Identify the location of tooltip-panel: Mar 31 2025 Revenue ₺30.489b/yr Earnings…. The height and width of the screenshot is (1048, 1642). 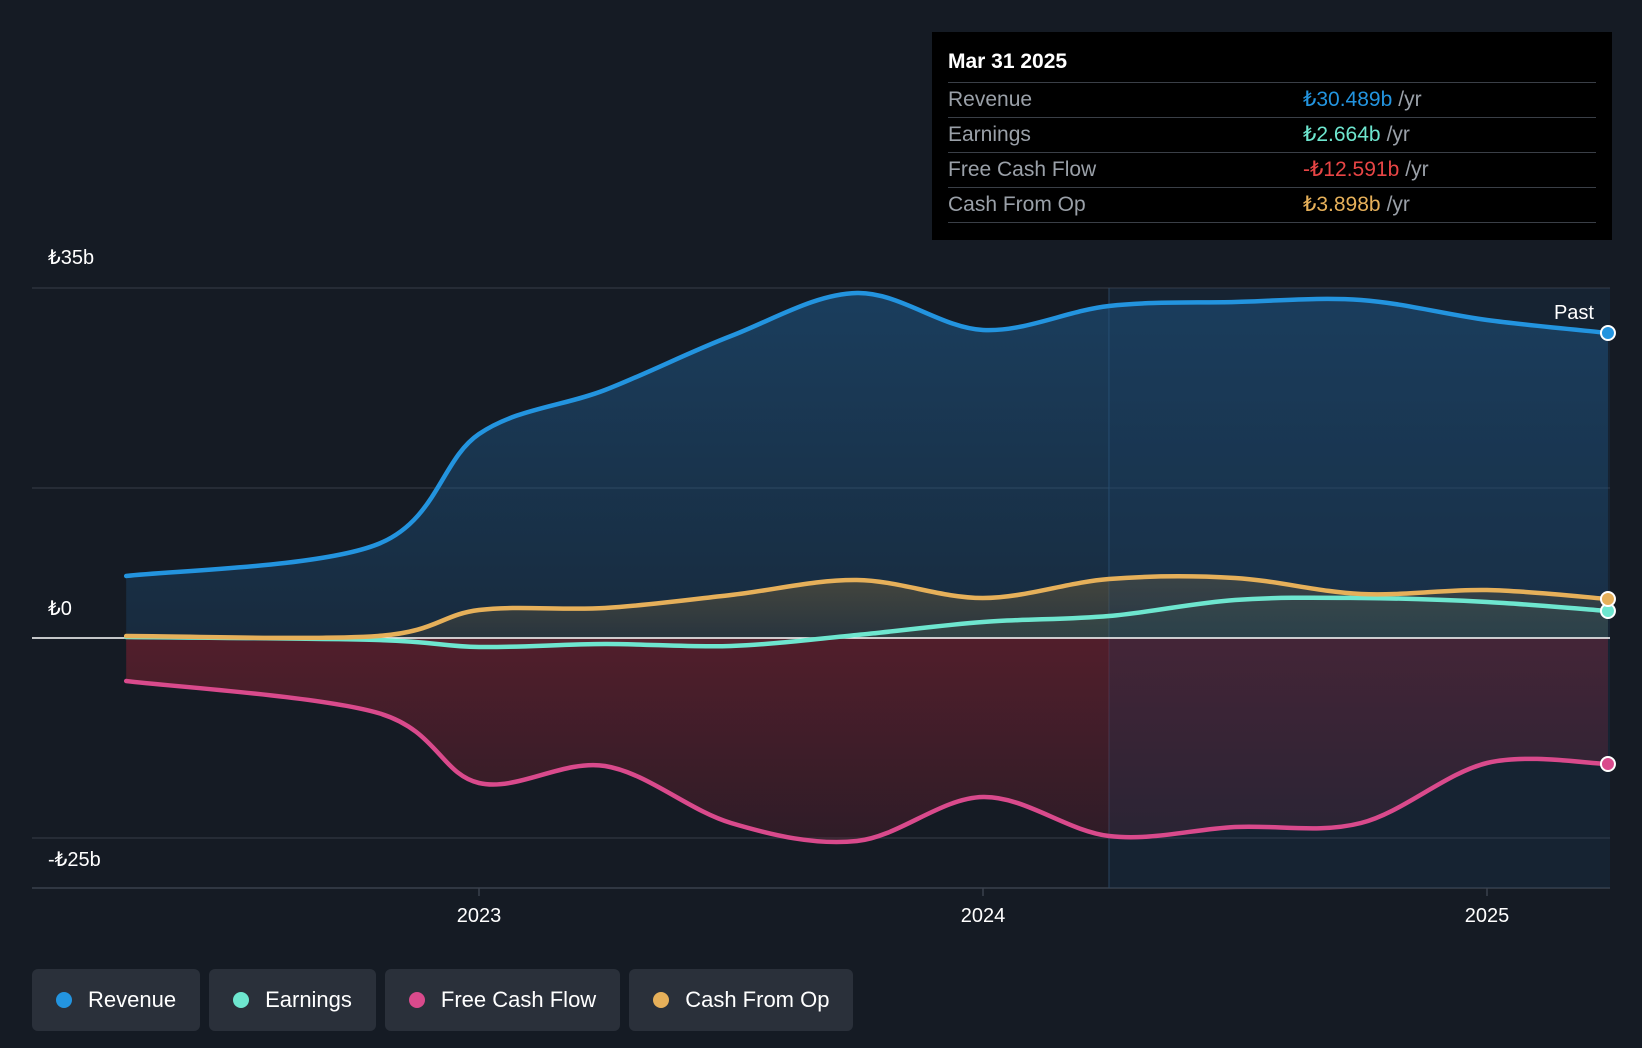
(1272, 136).